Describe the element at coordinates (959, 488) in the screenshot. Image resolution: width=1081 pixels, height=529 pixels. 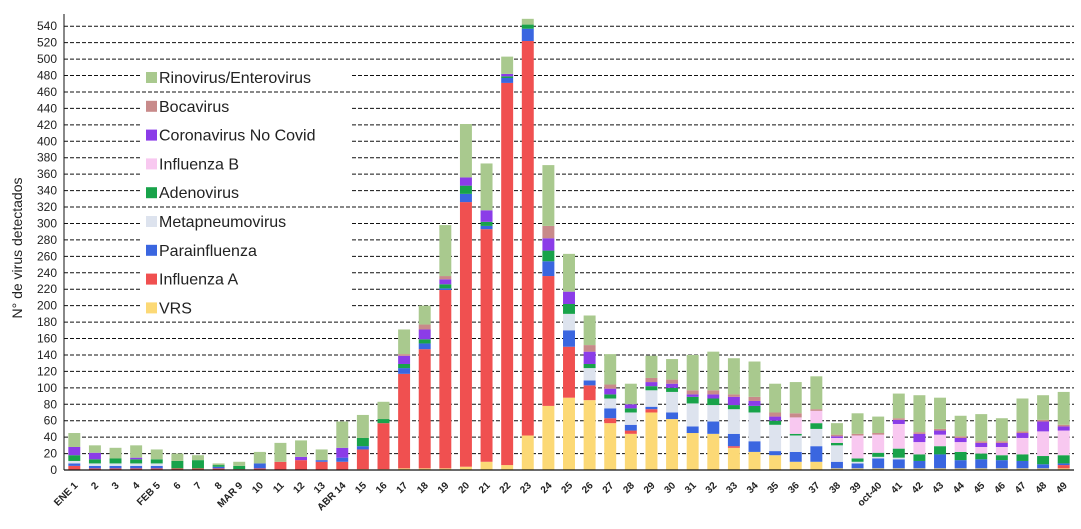
I see `x-tick-label: 44` at that location.